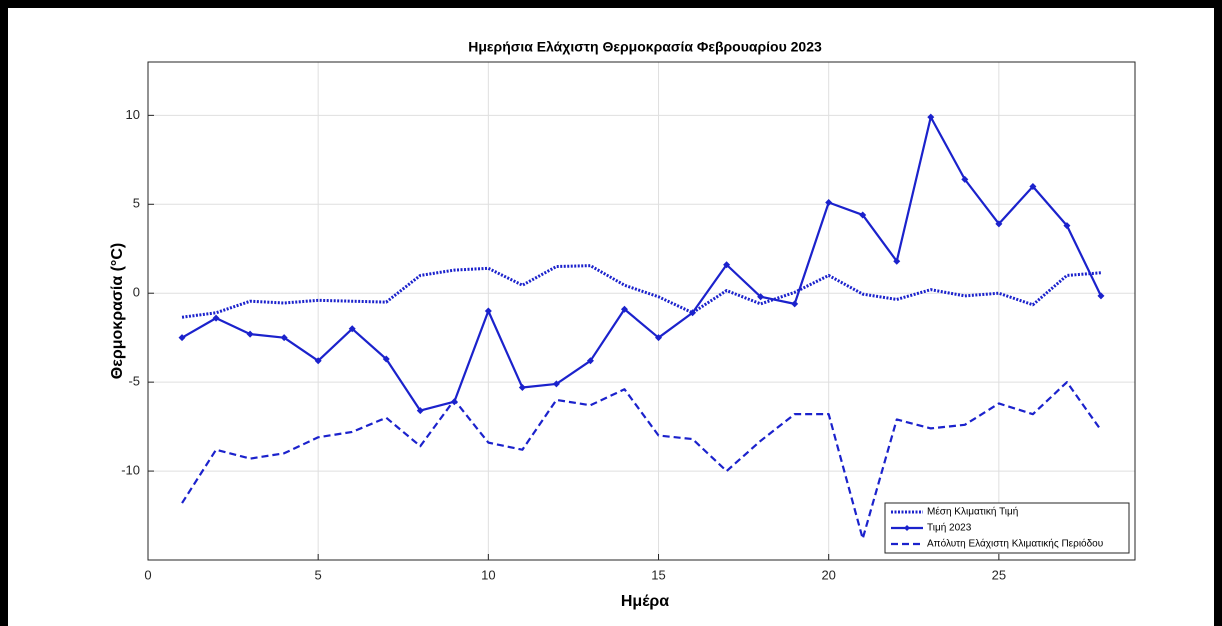  Describe the element at coordinates (999, 574) in the screenshot. I see `x-tick-label: 25` at that location.